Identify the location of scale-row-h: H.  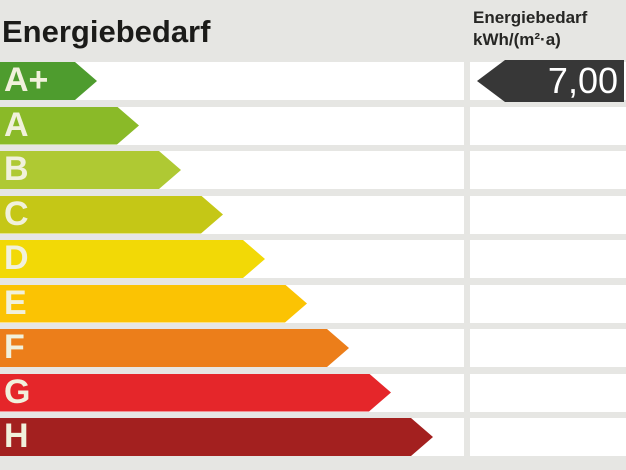
(313, 437).